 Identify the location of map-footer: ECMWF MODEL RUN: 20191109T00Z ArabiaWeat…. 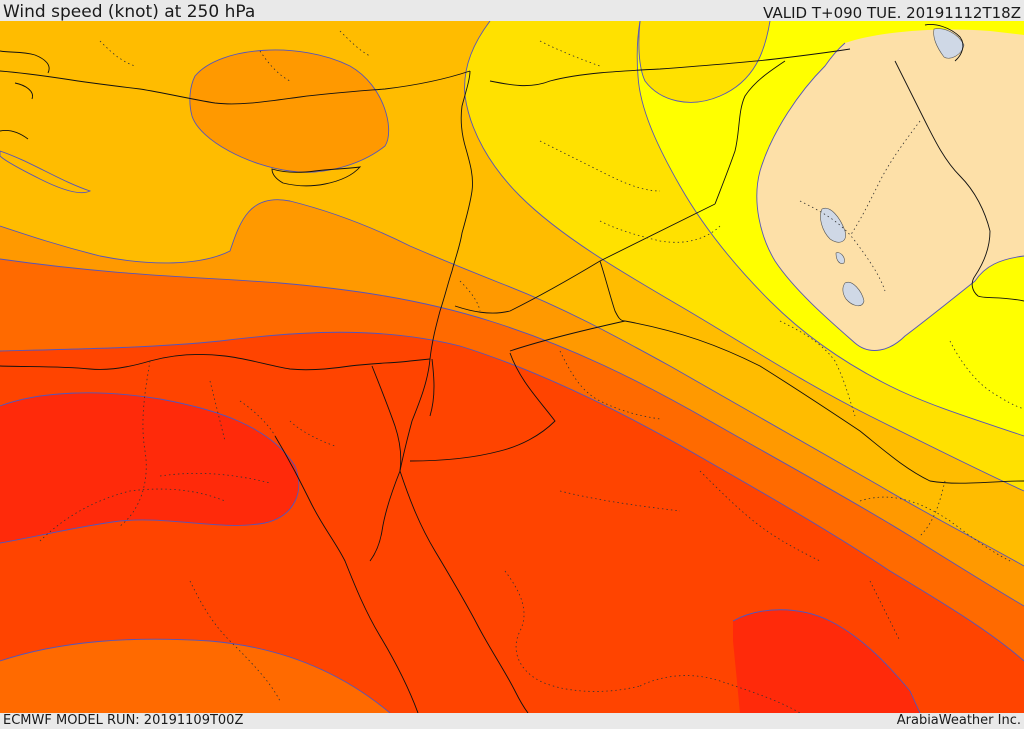
(512, 721).